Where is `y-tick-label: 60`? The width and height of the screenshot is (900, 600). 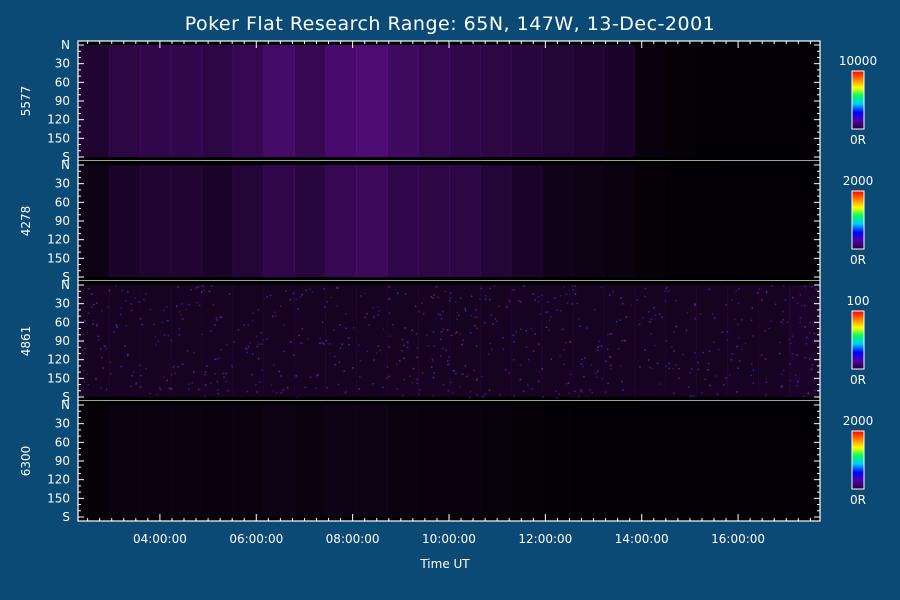 y-tick-label: 60 is located at coordinates (62, 82).